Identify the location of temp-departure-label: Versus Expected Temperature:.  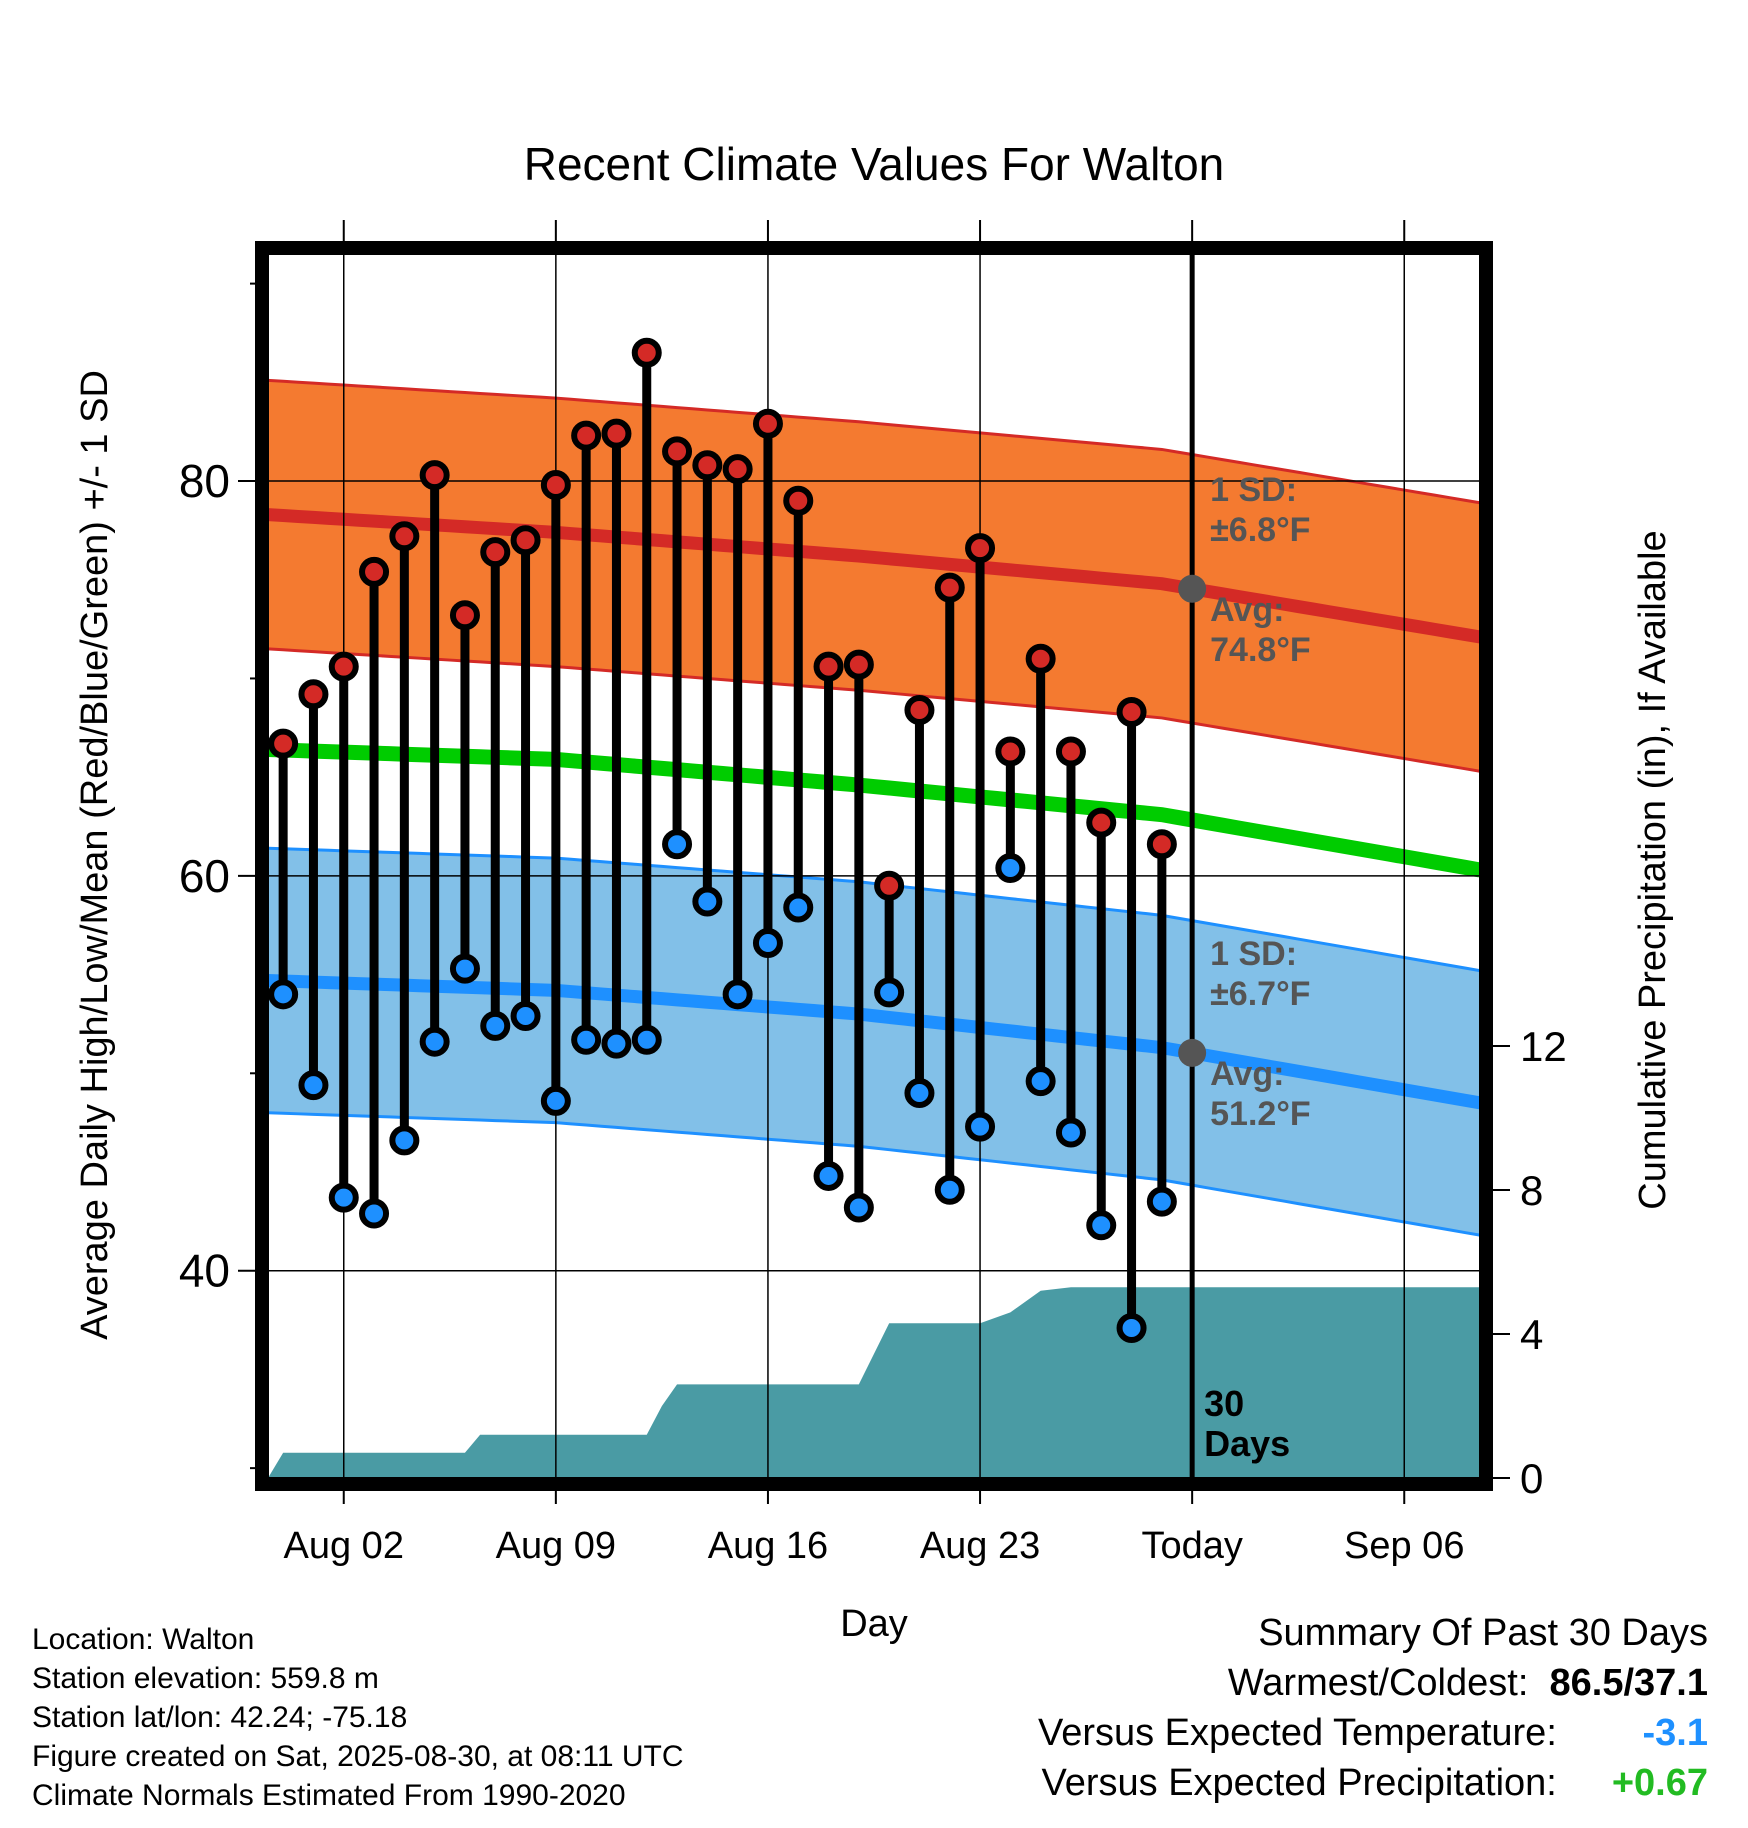
(1297, 1733).